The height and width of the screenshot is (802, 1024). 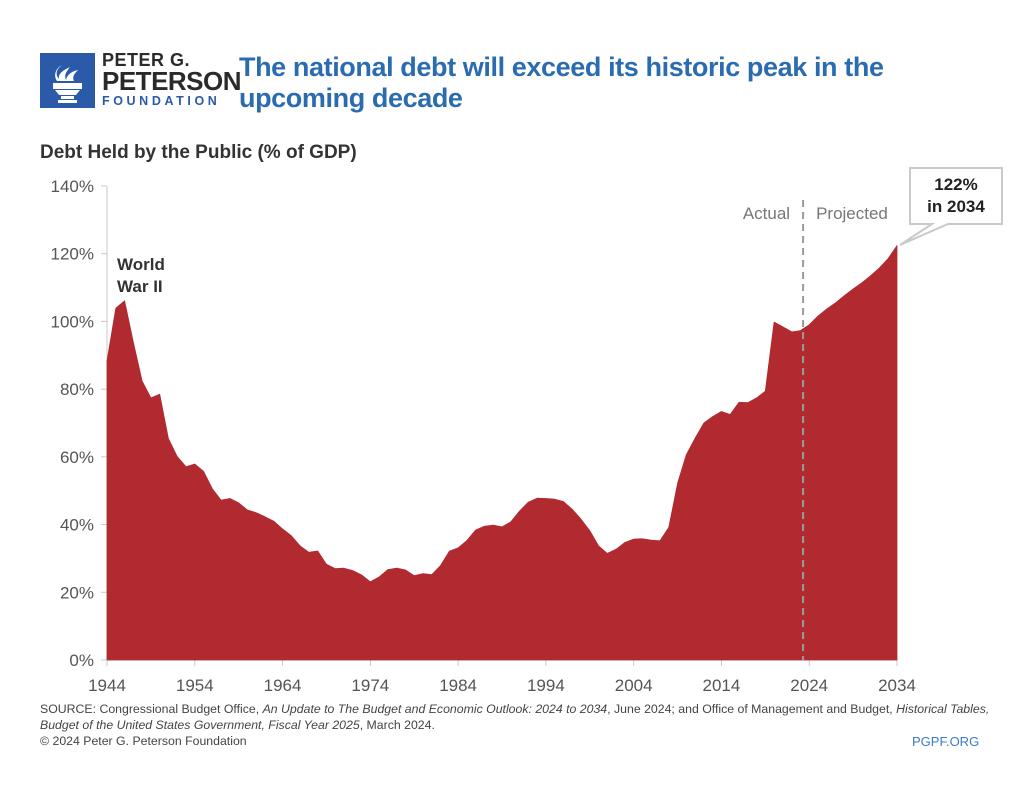 I want to click on logo-line-1: PETER G., so click(x=146, y=60).